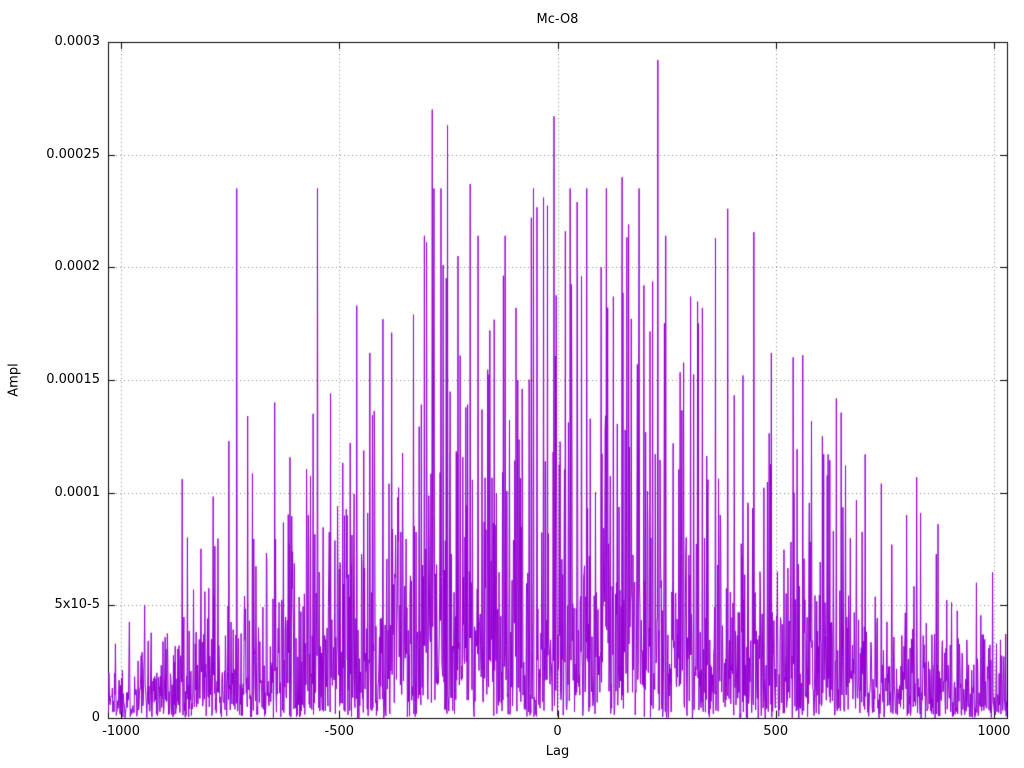  What do you see at coordinates (95, 717) in the screenshot?
I see `y-tick-label: 0` at bounding box center [95, 717].